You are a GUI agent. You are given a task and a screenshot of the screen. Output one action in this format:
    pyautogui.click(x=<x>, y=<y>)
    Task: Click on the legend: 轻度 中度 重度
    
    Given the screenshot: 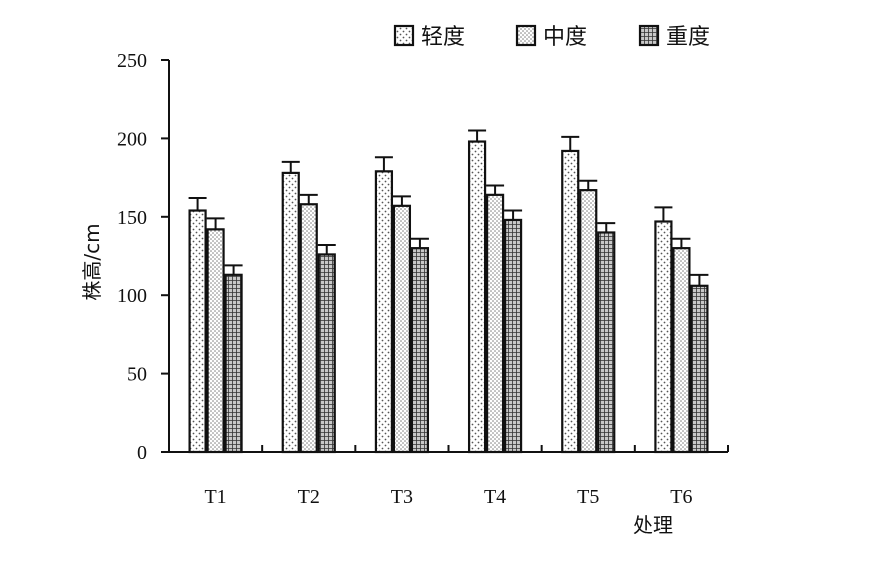 What is the action you would take?
    pyautogui.click(x=551, y=37)
    